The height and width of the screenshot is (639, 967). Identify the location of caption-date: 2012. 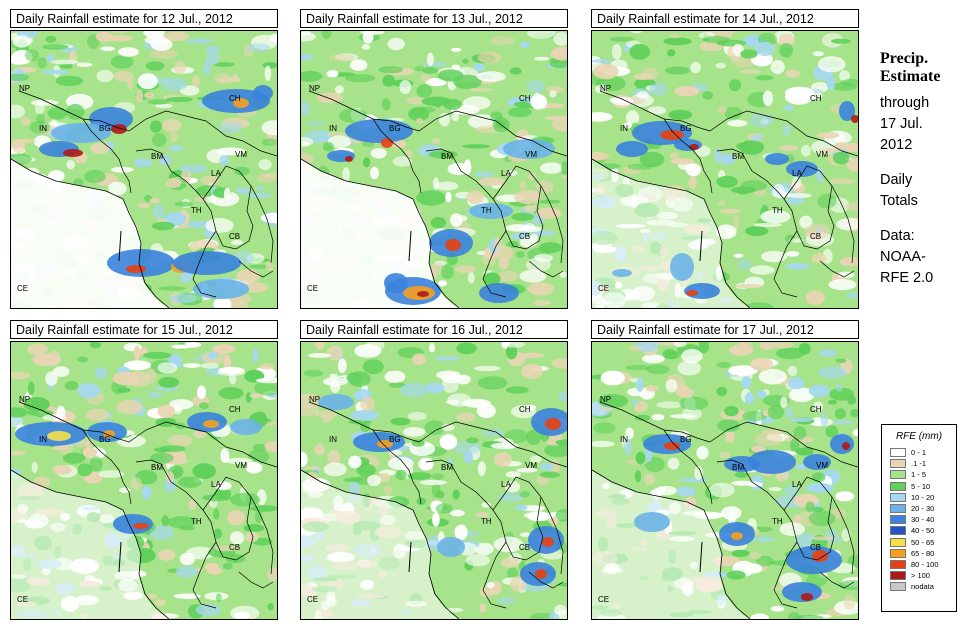
(896, 145).